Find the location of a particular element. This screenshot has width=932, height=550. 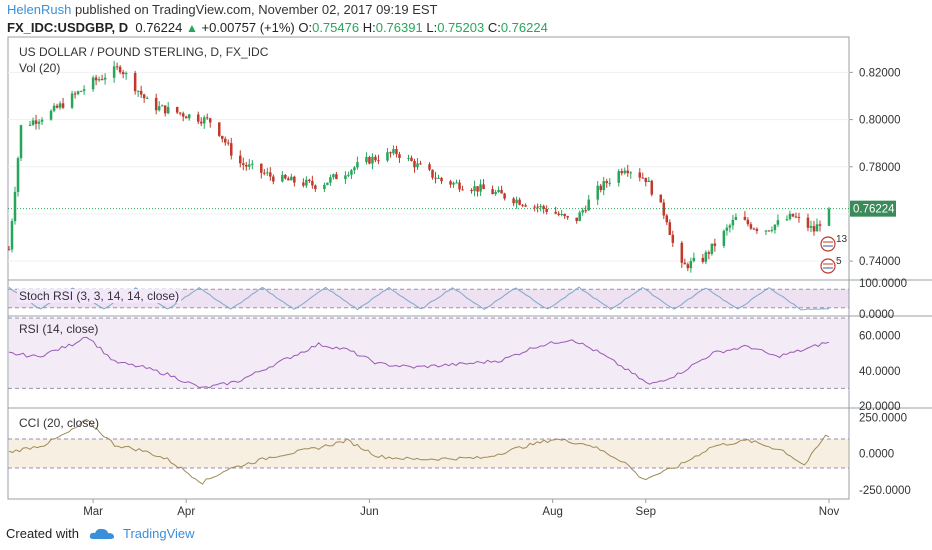

created-with-text: Created with is located at coordinates (42, 533).